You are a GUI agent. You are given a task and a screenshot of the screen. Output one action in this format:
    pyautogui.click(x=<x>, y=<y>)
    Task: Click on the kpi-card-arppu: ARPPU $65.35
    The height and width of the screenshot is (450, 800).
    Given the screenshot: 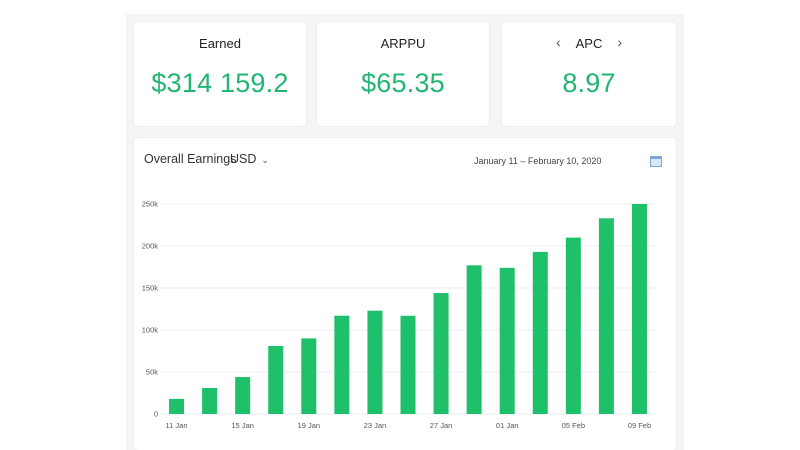 What is the action you would take?
    pyautogui.click(x=403, y=74)
    